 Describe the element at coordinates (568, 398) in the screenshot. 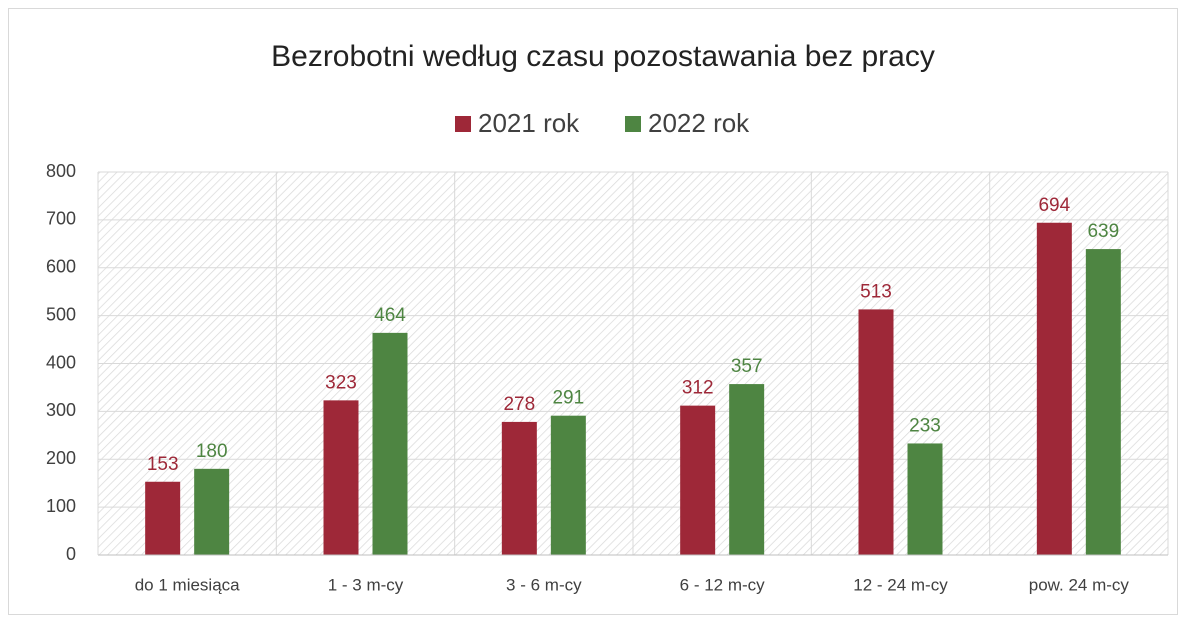

I see `data-label: 291` at that location.